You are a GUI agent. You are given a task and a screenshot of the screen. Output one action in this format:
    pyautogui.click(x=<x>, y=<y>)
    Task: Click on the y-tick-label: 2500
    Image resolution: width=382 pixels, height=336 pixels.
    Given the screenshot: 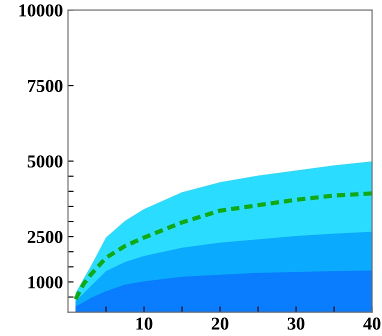 What is the action you would take?
    pyautogui.click(x=45, y=237)
    